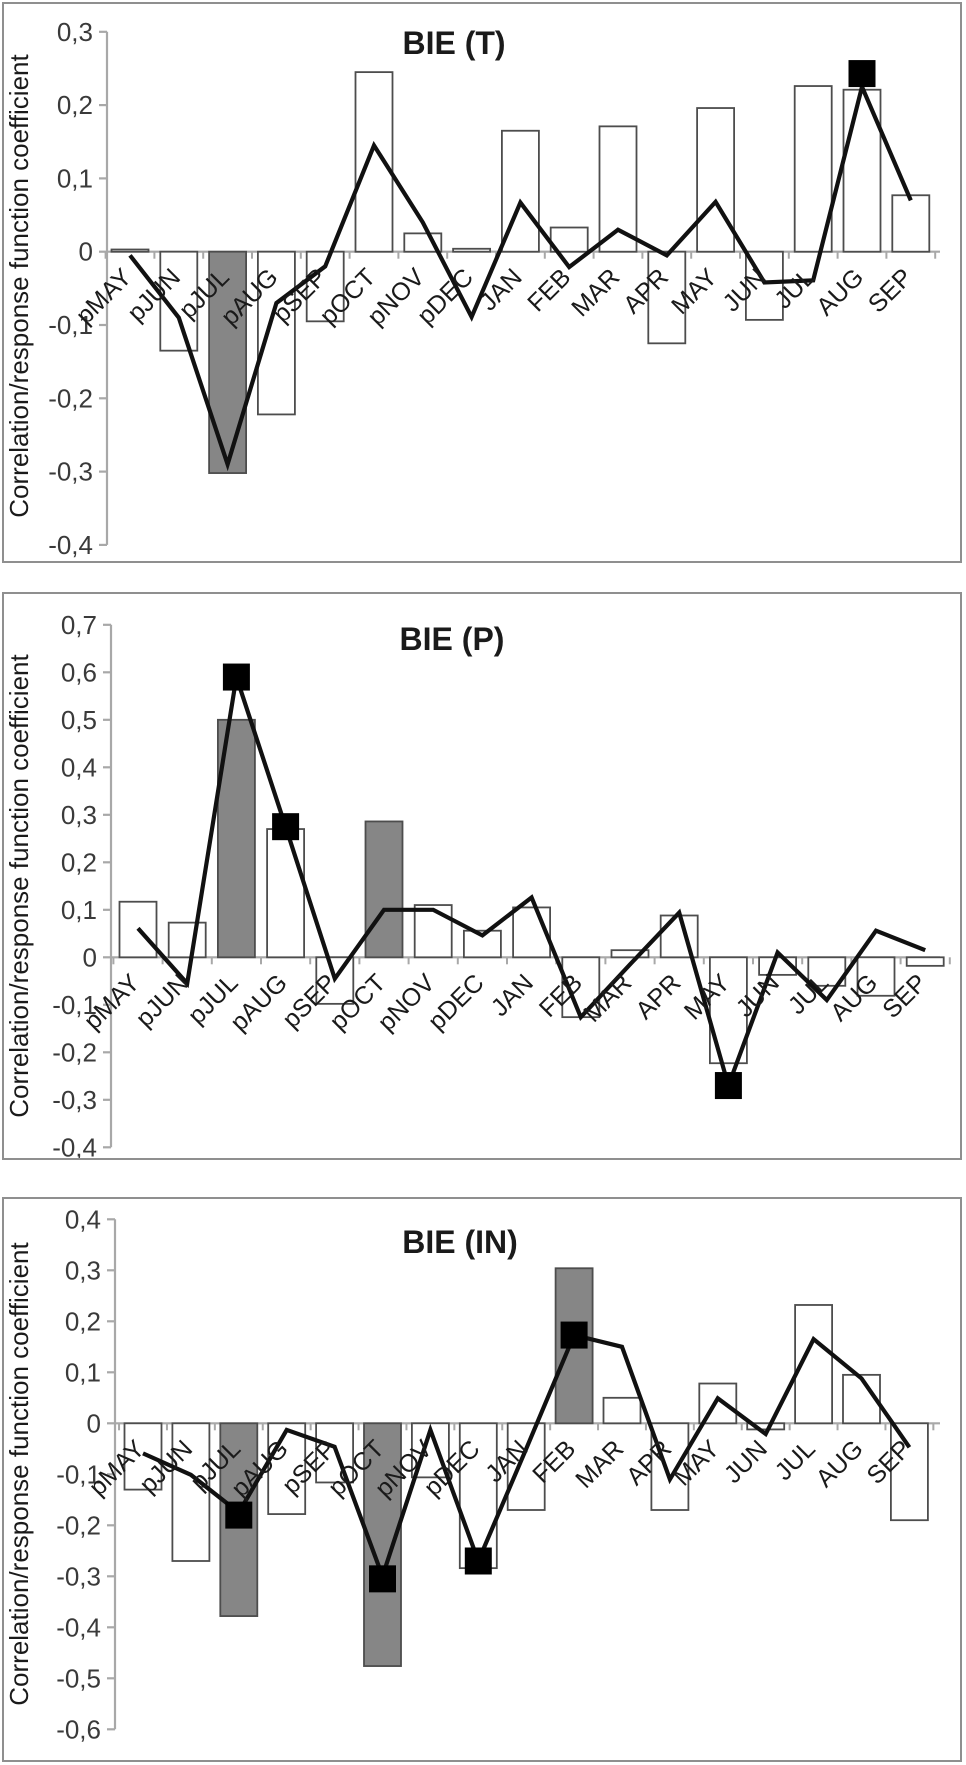  Describe the element at coordinates (658, 997) in the screenshot. I see `category-label: APR` at that location.